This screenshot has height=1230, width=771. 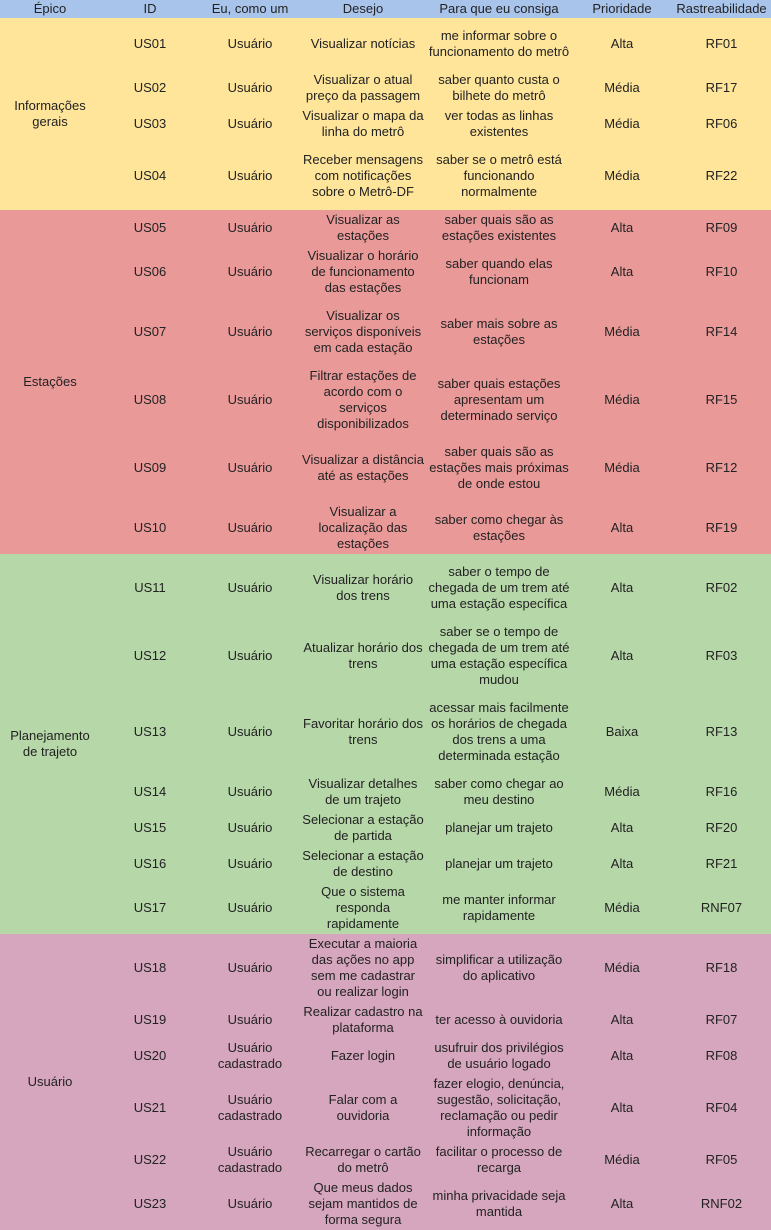 I want to click on epic-cell: Estações, so click(x=50, y=382).